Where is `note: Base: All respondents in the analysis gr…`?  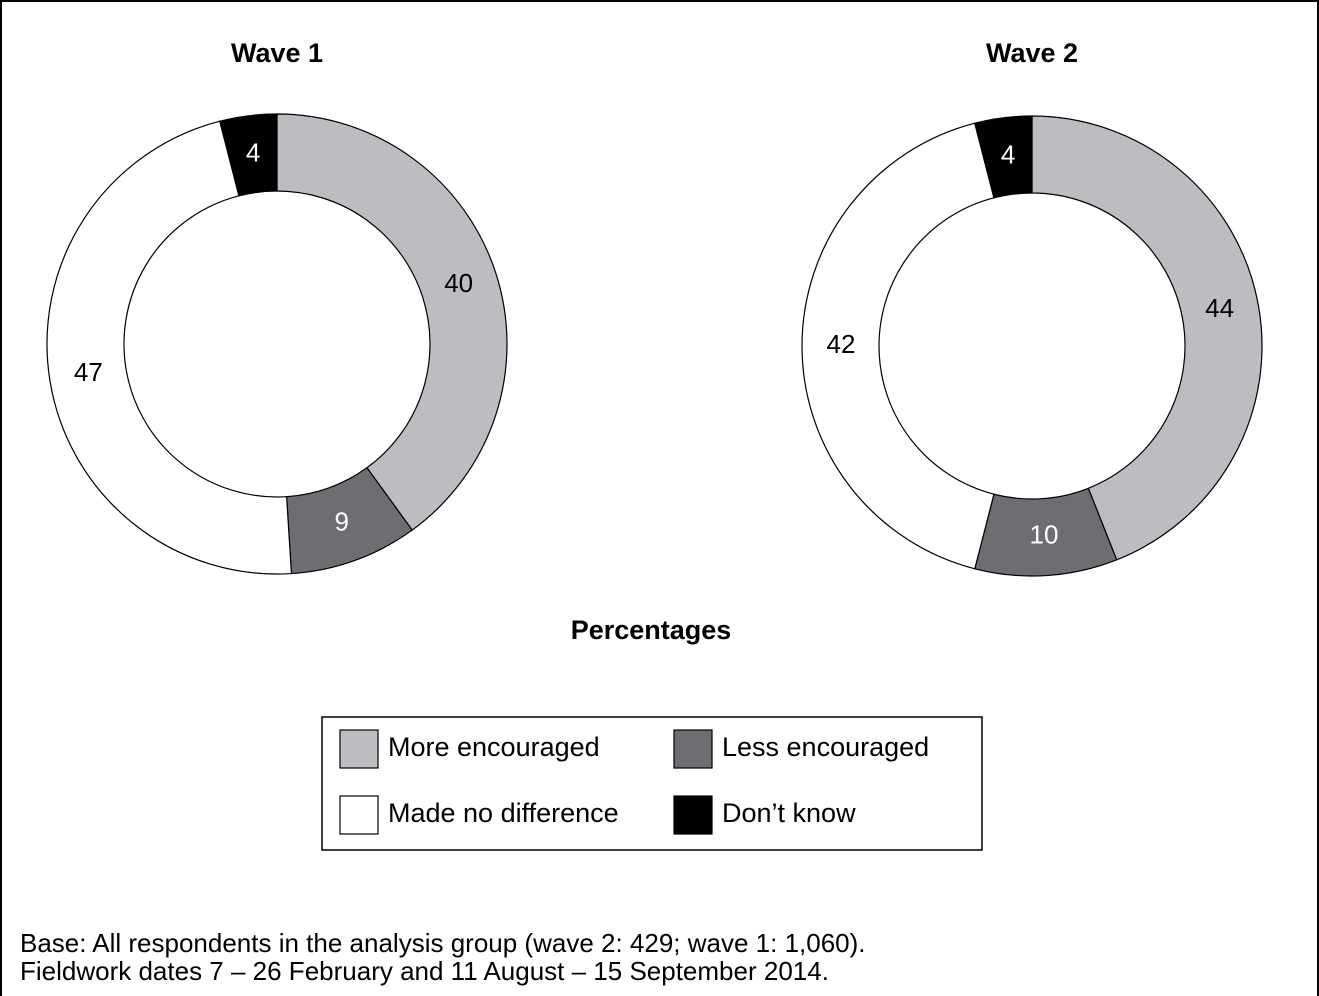 note: Base: All respondents in the analysis gr… is located at coordinates (443, 943).